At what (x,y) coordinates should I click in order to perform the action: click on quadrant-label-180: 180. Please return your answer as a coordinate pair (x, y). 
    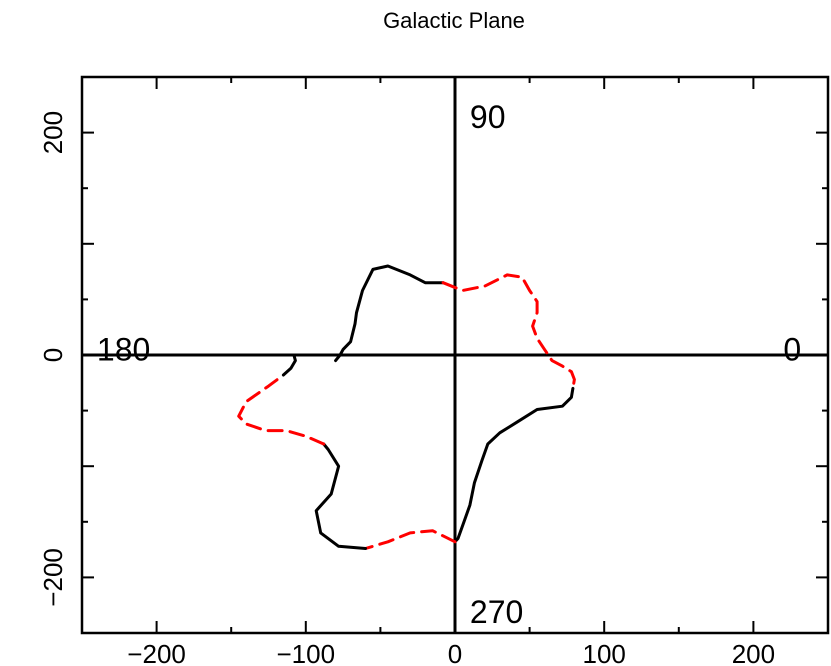
    Looking at the image, I should click on (123, 349).